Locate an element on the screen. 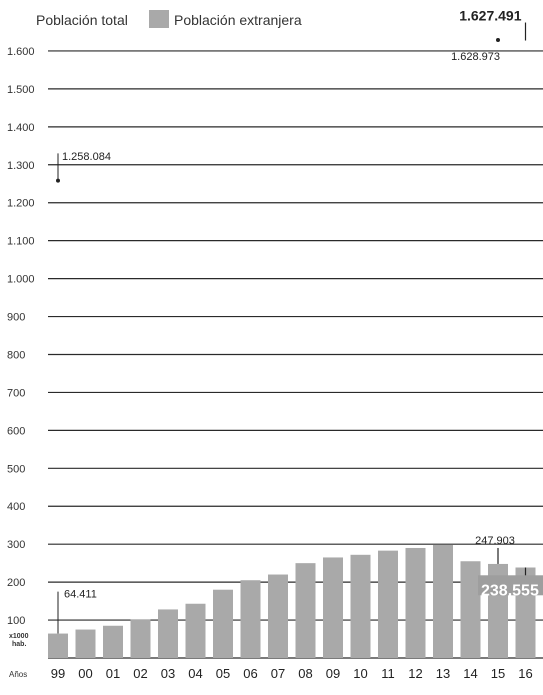  x-tick-label: 15 is located at coordinates (498, 673).